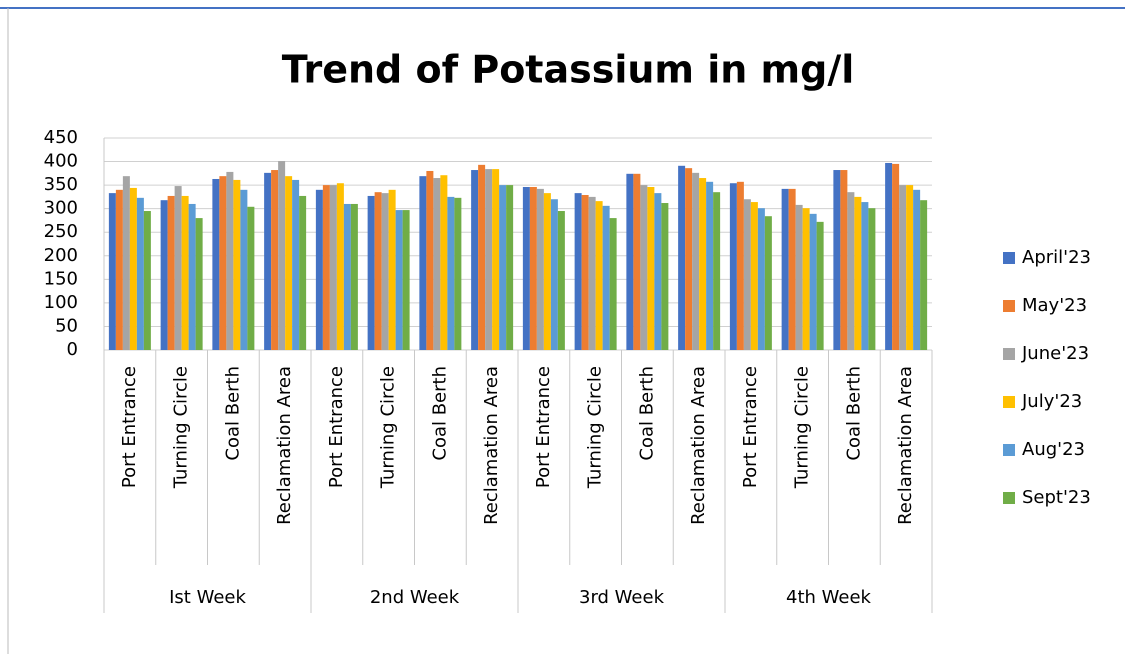  What do you see at coordinates (61, 184) in the screenshot?
I see `y-tick-label: 350` at bounding box center [61, 184].